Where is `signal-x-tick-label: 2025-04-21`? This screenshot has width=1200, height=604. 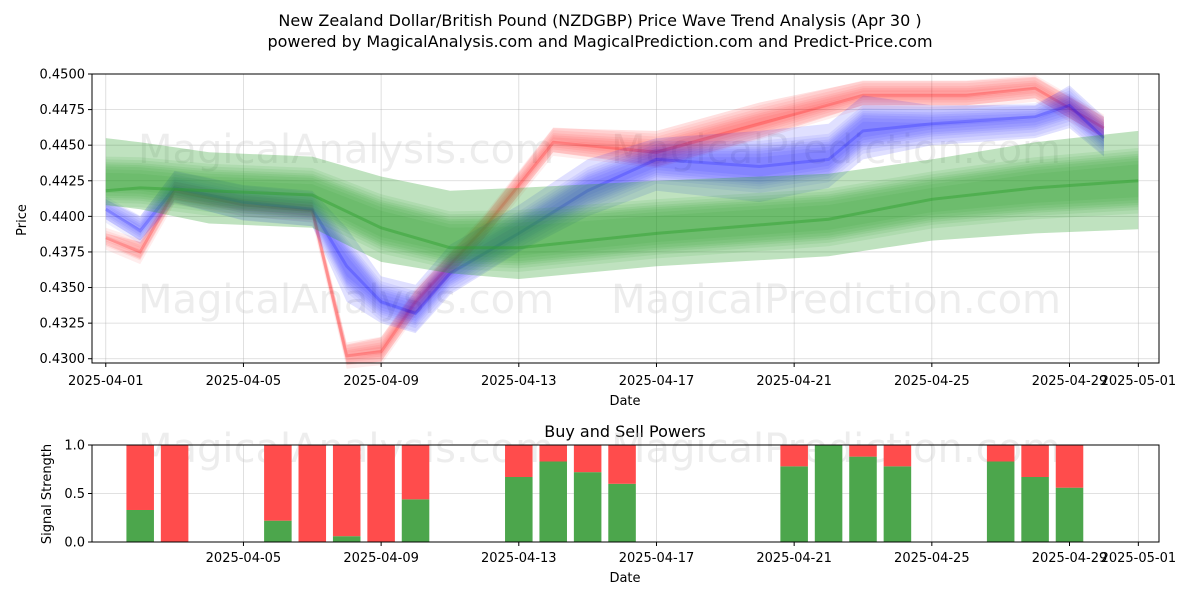 signal-x-tick-label: 2025-04-21 is located at coordinates (794, 558).